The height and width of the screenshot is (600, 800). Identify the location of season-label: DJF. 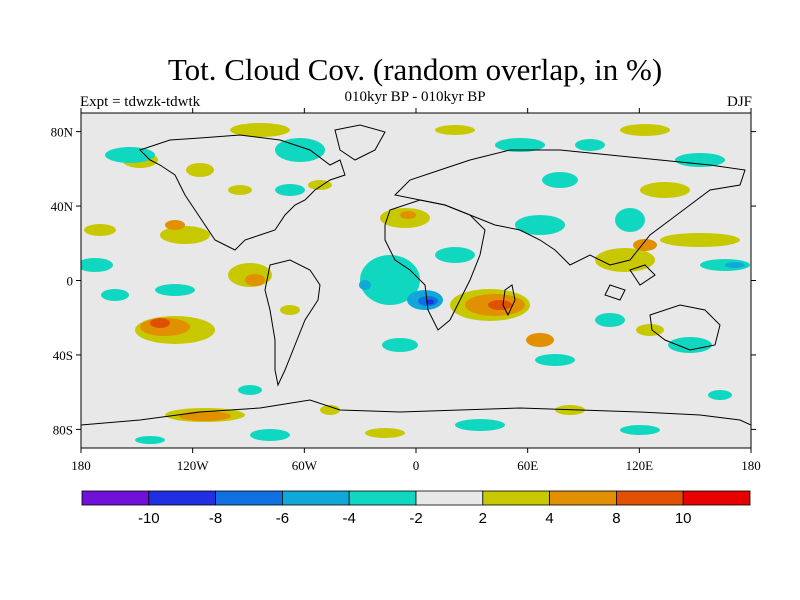
(739, 102).